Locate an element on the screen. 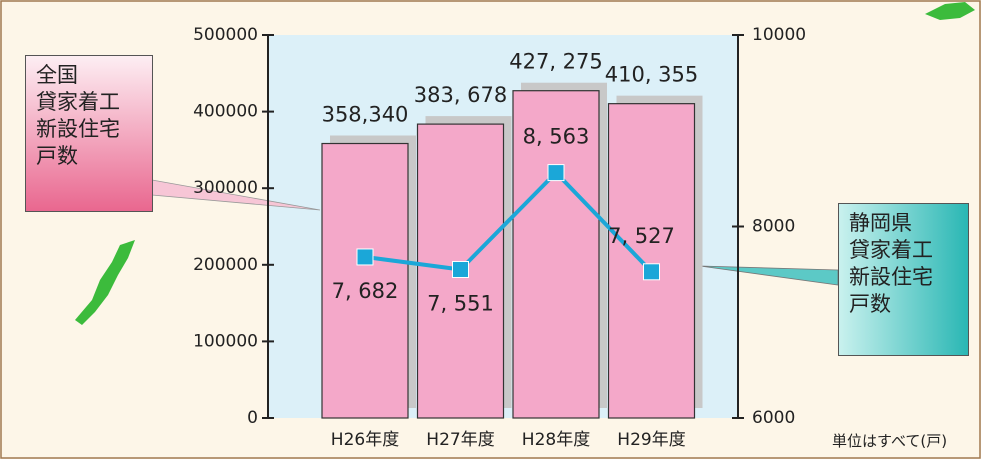 The image size is (981, 459). data-label: 7, 682 is located at coordinates (365, 291).